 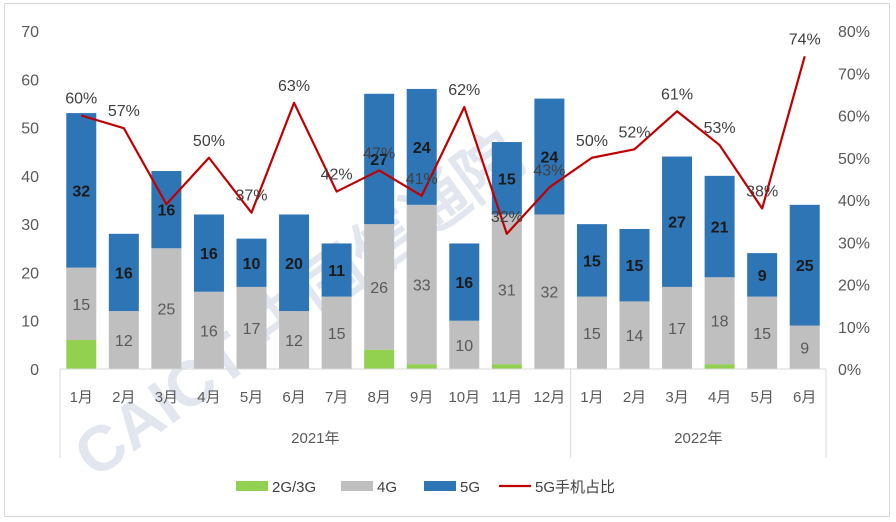 What do you see at coordinates (762, 191) in the screenshot?
I see `share-data-label: 38%` at bounding box center [762, 191].